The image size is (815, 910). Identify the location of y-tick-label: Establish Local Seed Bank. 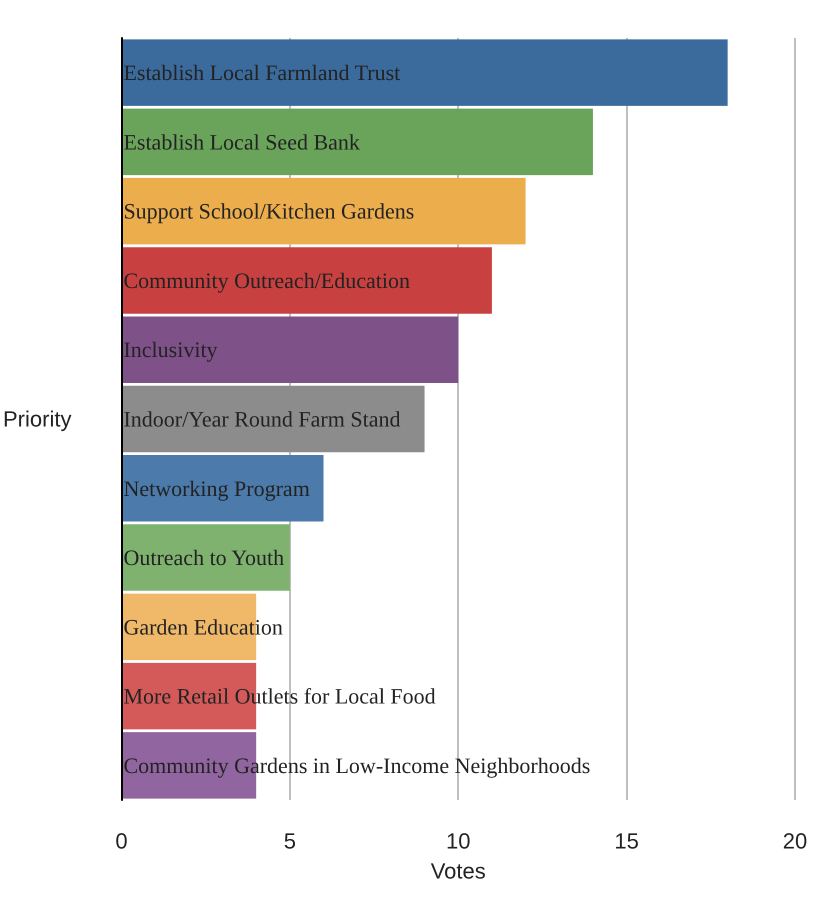
(241, 141).